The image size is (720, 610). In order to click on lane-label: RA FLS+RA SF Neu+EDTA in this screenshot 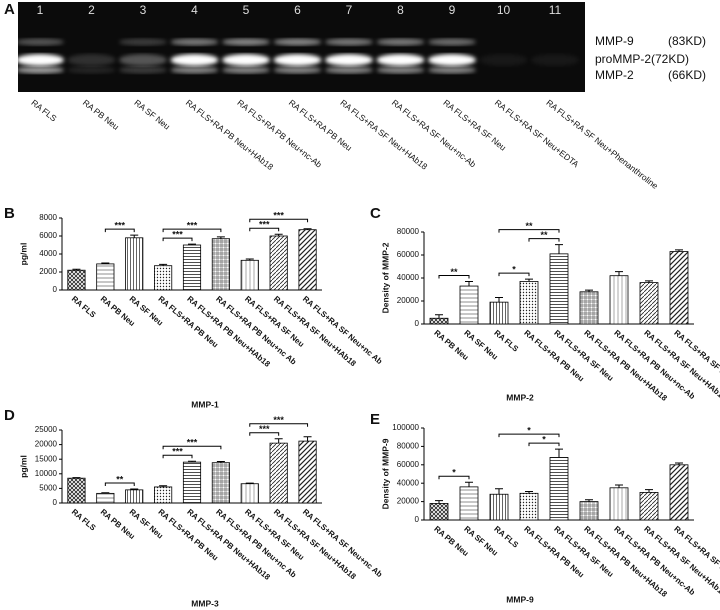, I will do `click(537, 133)`.